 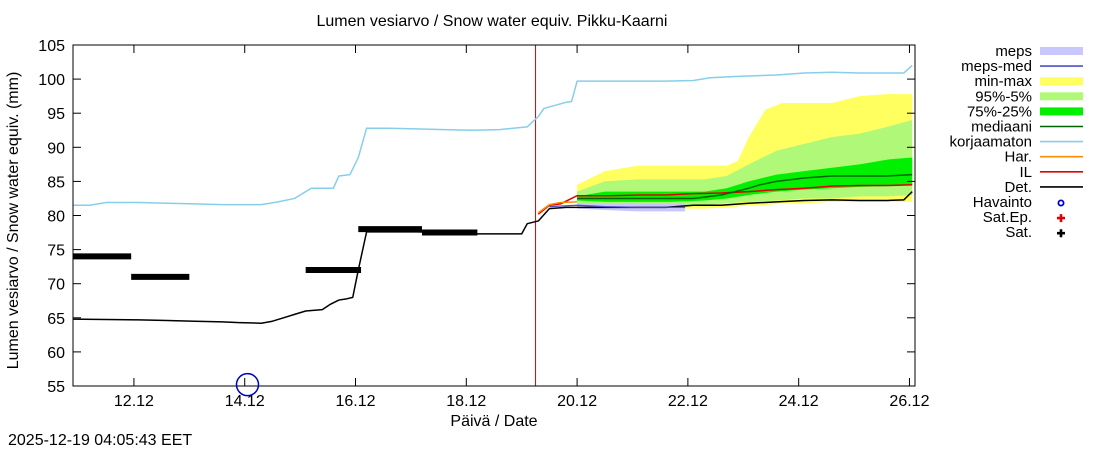 I want to click on y-tick-label-65: 65, so click(x=56, y=319).